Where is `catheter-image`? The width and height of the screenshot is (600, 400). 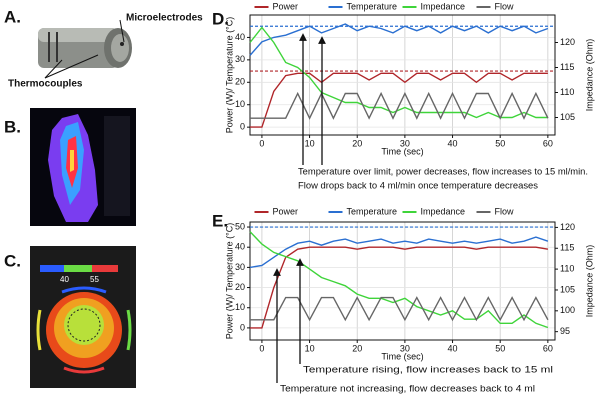 catheter-image is located at coordinates (85, 49).